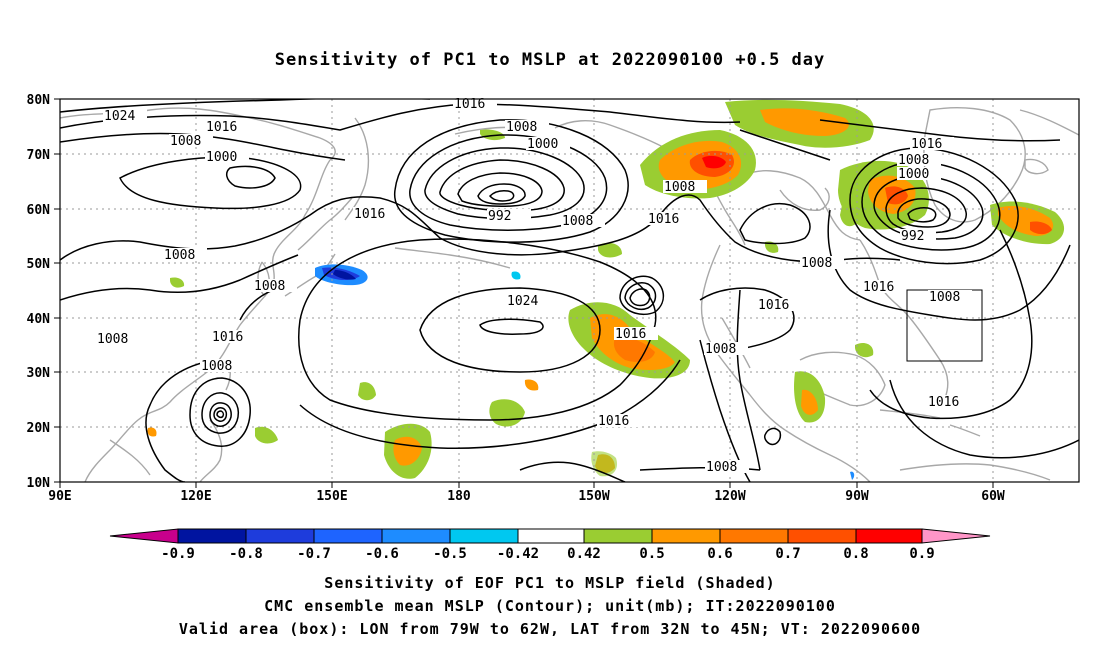 This screenshot has height=650, width=1100. Describe the element at coordinates (39, 292) in the screenshot. I see `latitude-labels: 80N 70N 60N 50N 40N 30N 20N 10N` at that location.